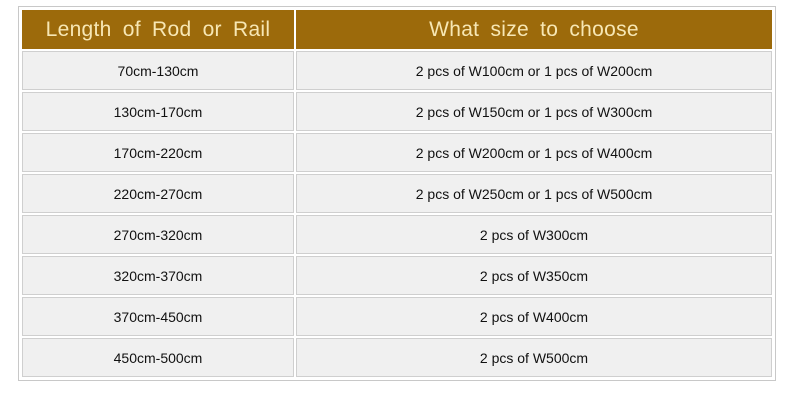  I want to click on length-cell: 170cm-220cm, so click(158, 152).